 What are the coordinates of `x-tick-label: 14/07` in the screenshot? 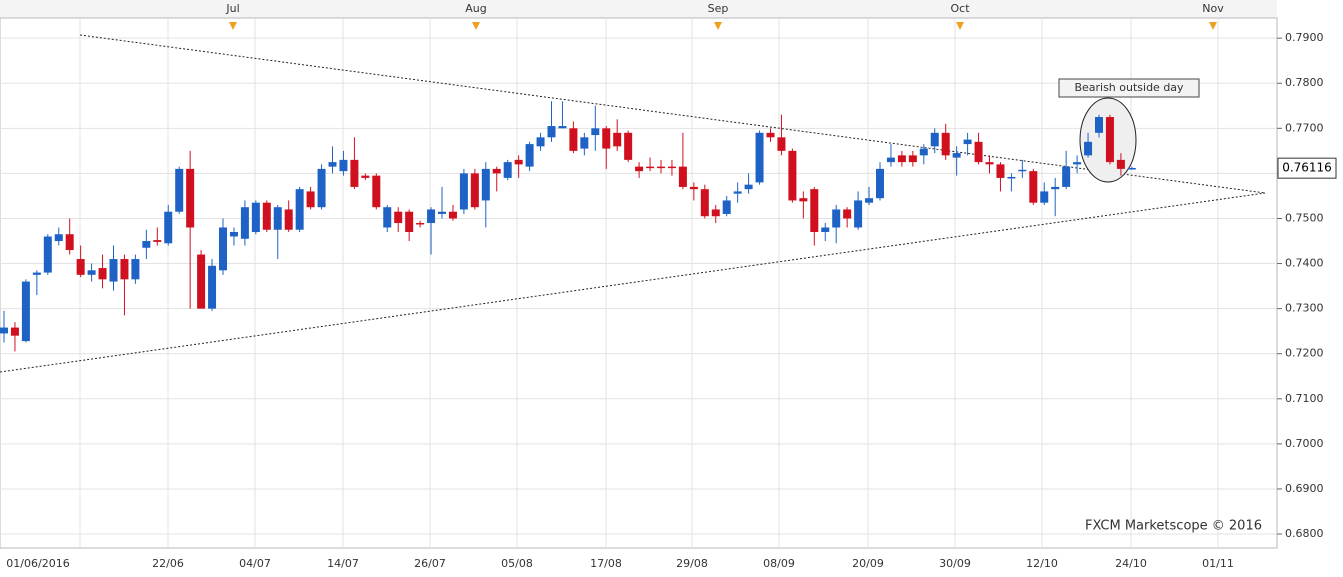 It's located at (343, 563).